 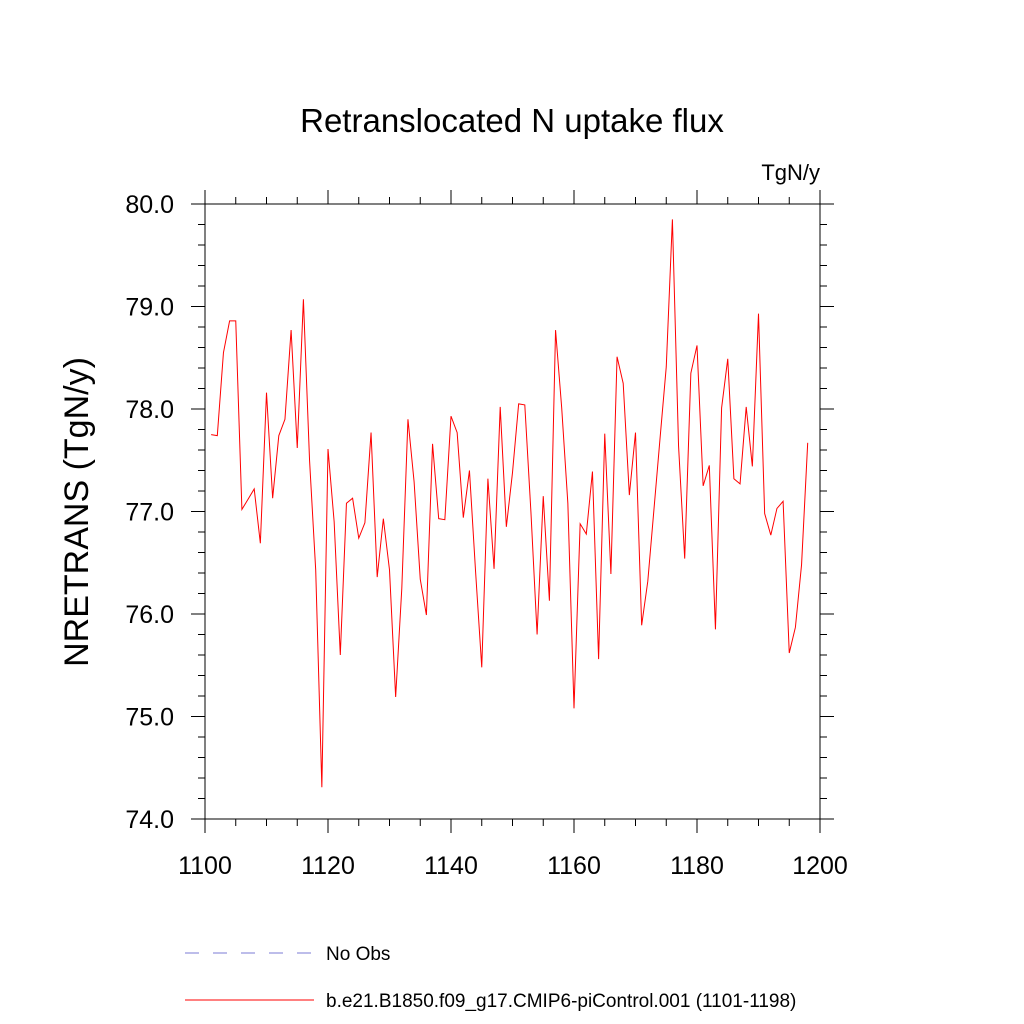 I want to click on y-tick-label: 74.0, so click(x=149, y=820).